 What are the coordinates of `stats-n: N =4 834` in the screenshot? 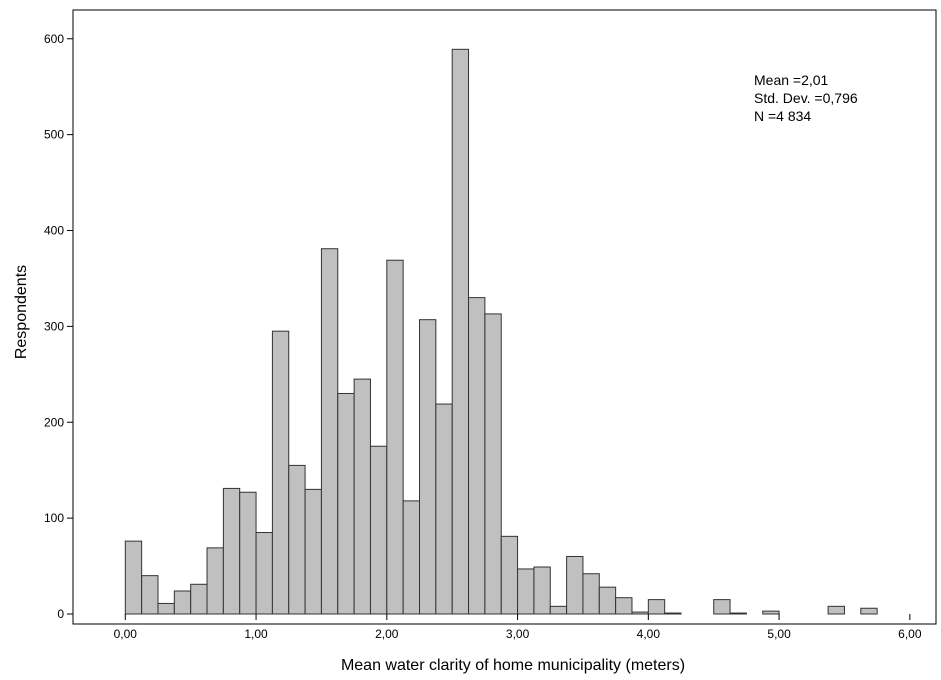 It's located at (782, 116).